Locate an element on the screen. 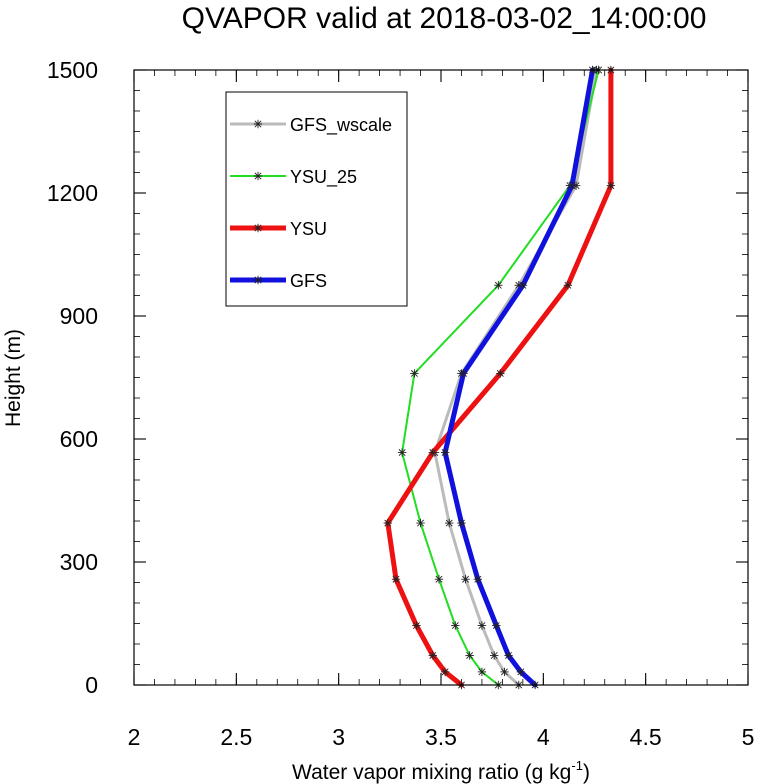  y-tick-label: 1500 is located at coordinates (72, 70).